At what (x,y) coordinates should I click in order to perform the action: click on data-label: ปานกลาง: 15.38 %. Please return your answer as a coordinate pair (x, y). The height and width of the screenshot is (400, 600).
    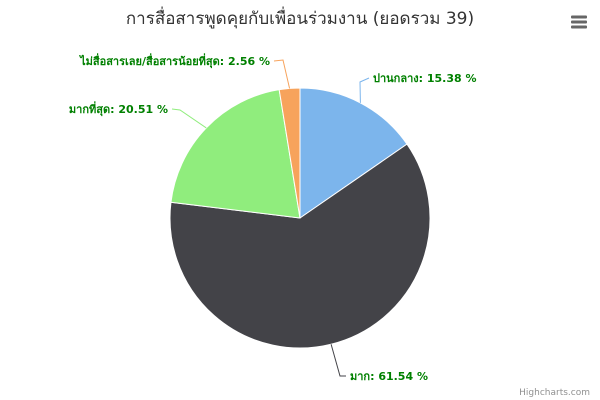
    Looking at the image, I should click on (425, 78).